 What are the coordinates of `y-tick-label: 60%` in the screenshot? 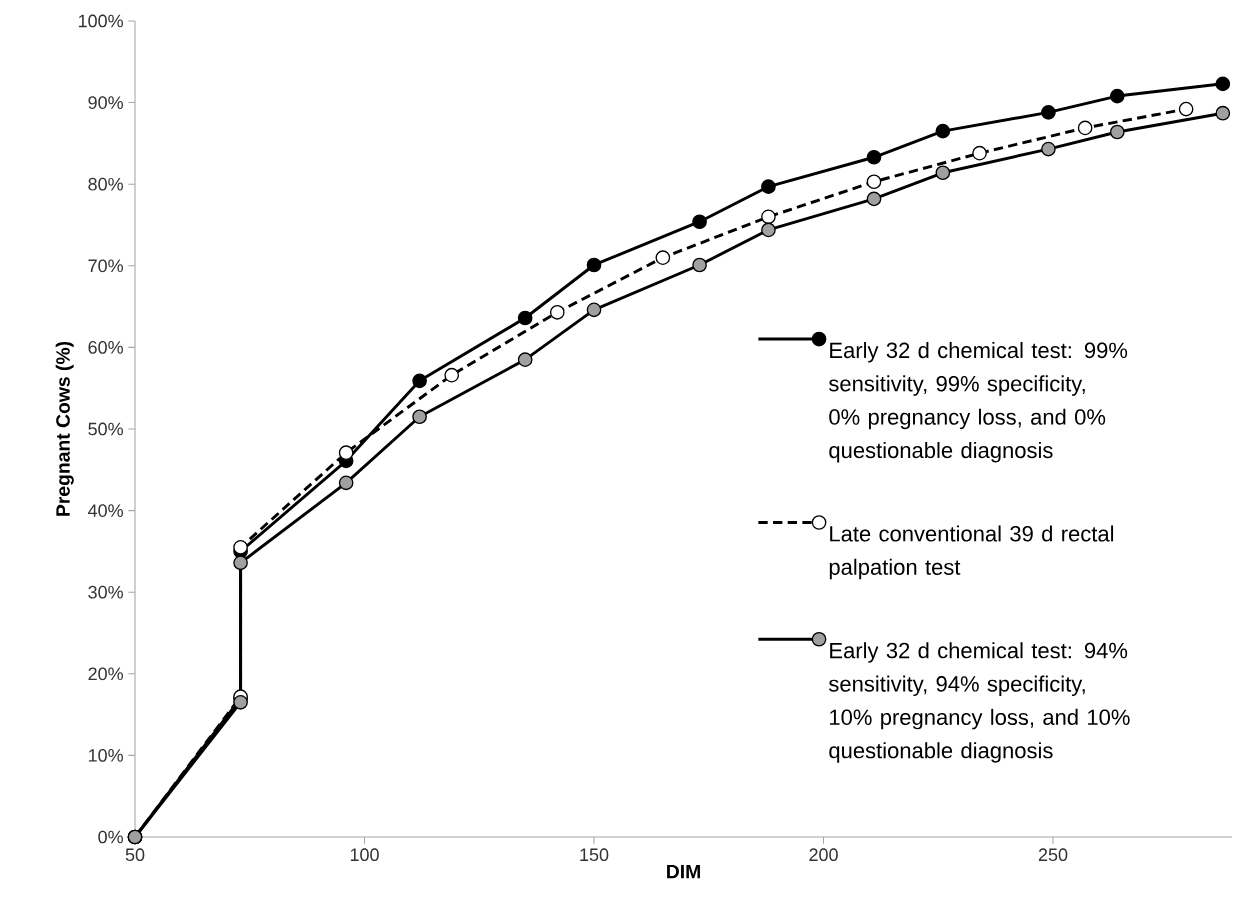 It's located at (105, 347).